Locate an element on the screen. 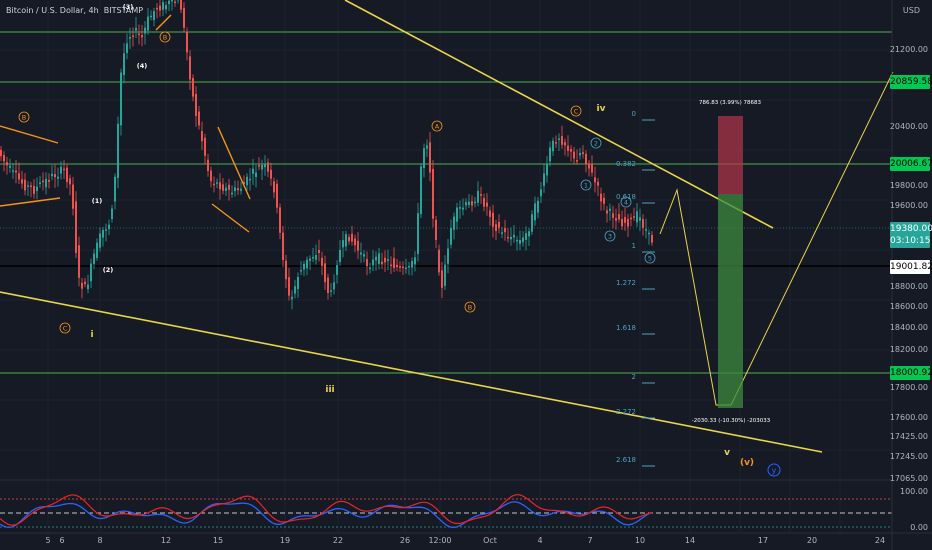  orange-wedges is located at coordinates (125, 123).